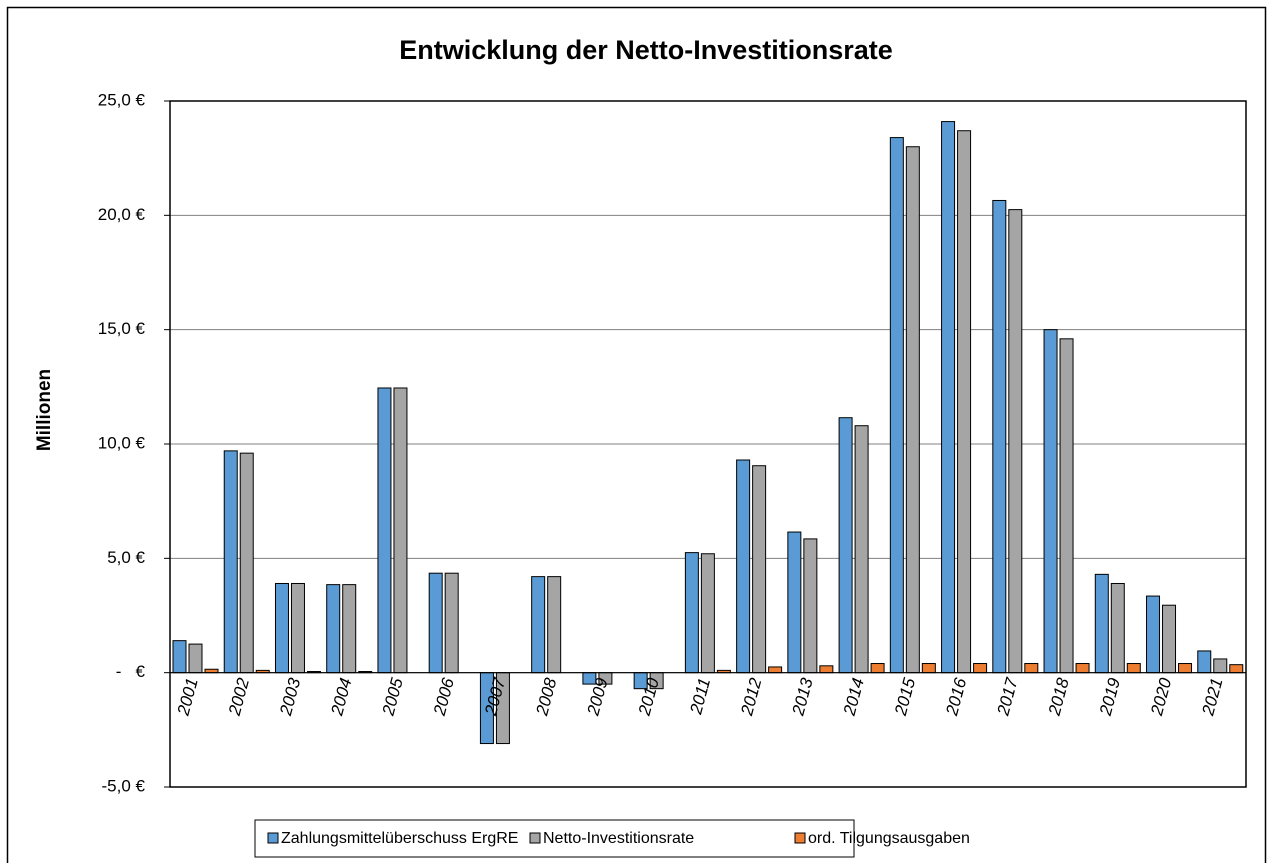 The width and height of the screenshot is (1273, 863). What do you see at coordinates (126, 557) in the screenshot?
I see `y-tick-label: 5,0 €` at bounding box center [126, 557].